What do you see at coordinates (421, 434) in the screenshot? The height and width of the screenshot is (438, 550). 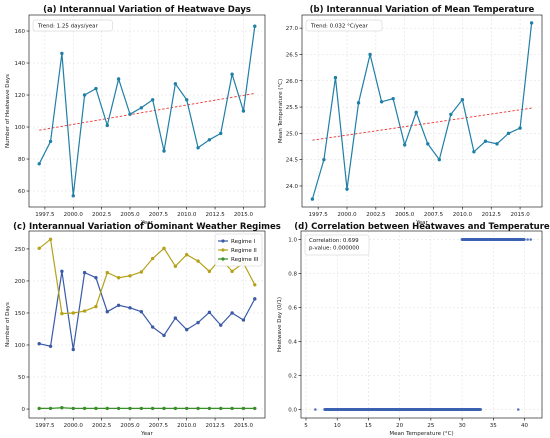 I see `x-axis-label: Mean Temperature (°C)` at bounding box center [421, 434].